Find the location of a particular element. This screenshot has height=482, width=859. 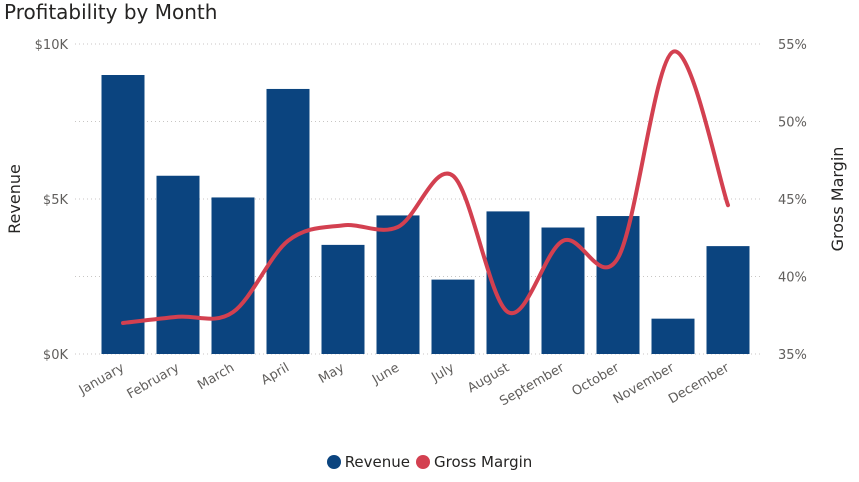

chart-title: Profitability by Month is located at coordinates (111, 12).